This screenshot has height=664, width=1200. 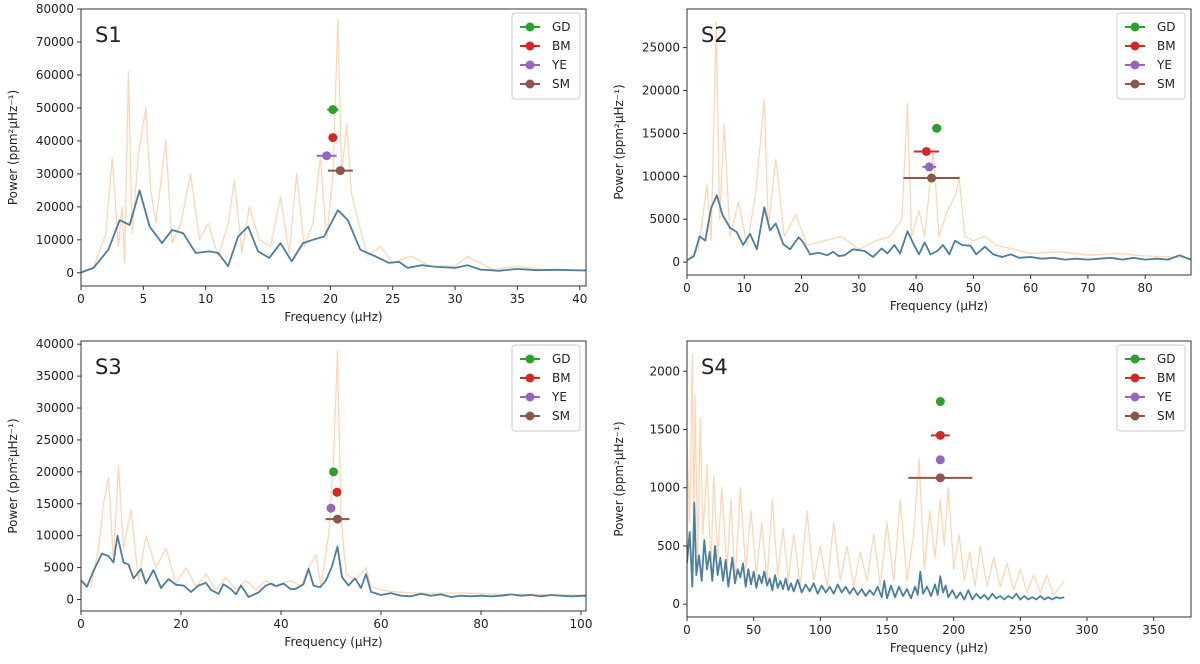 What do you see at coordinates (55, 9) in the screenshot?
I see `y-tick-label: 80000` at bounding box center [55, 9].